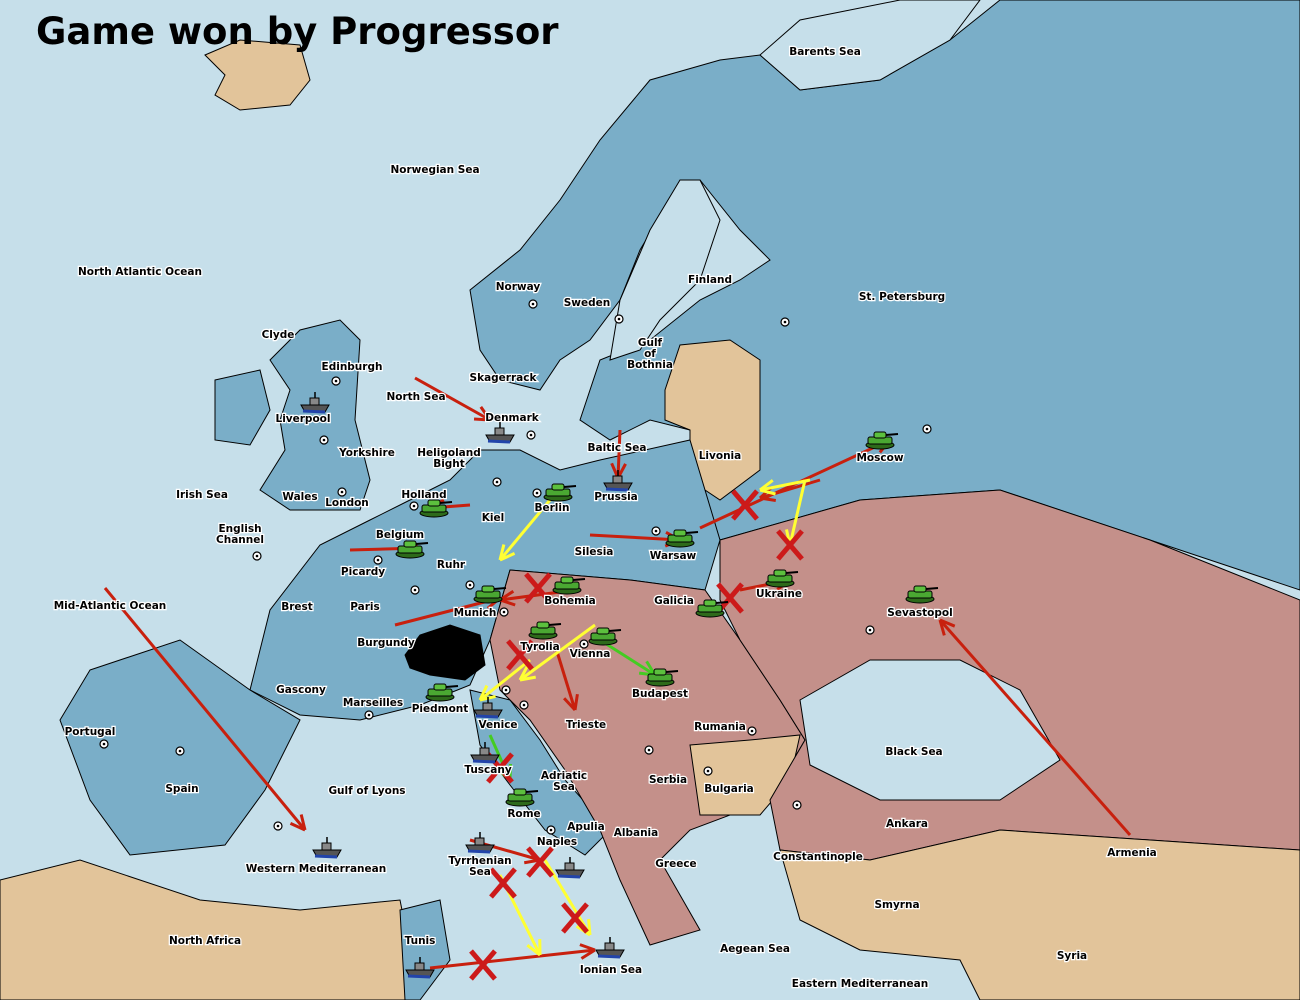 The width and height of the screenshot is (1300, 1000). What do you see at coordinates (239, 529) in the screenshot?
I see `province-label: English` at bounding box center [239, 529].